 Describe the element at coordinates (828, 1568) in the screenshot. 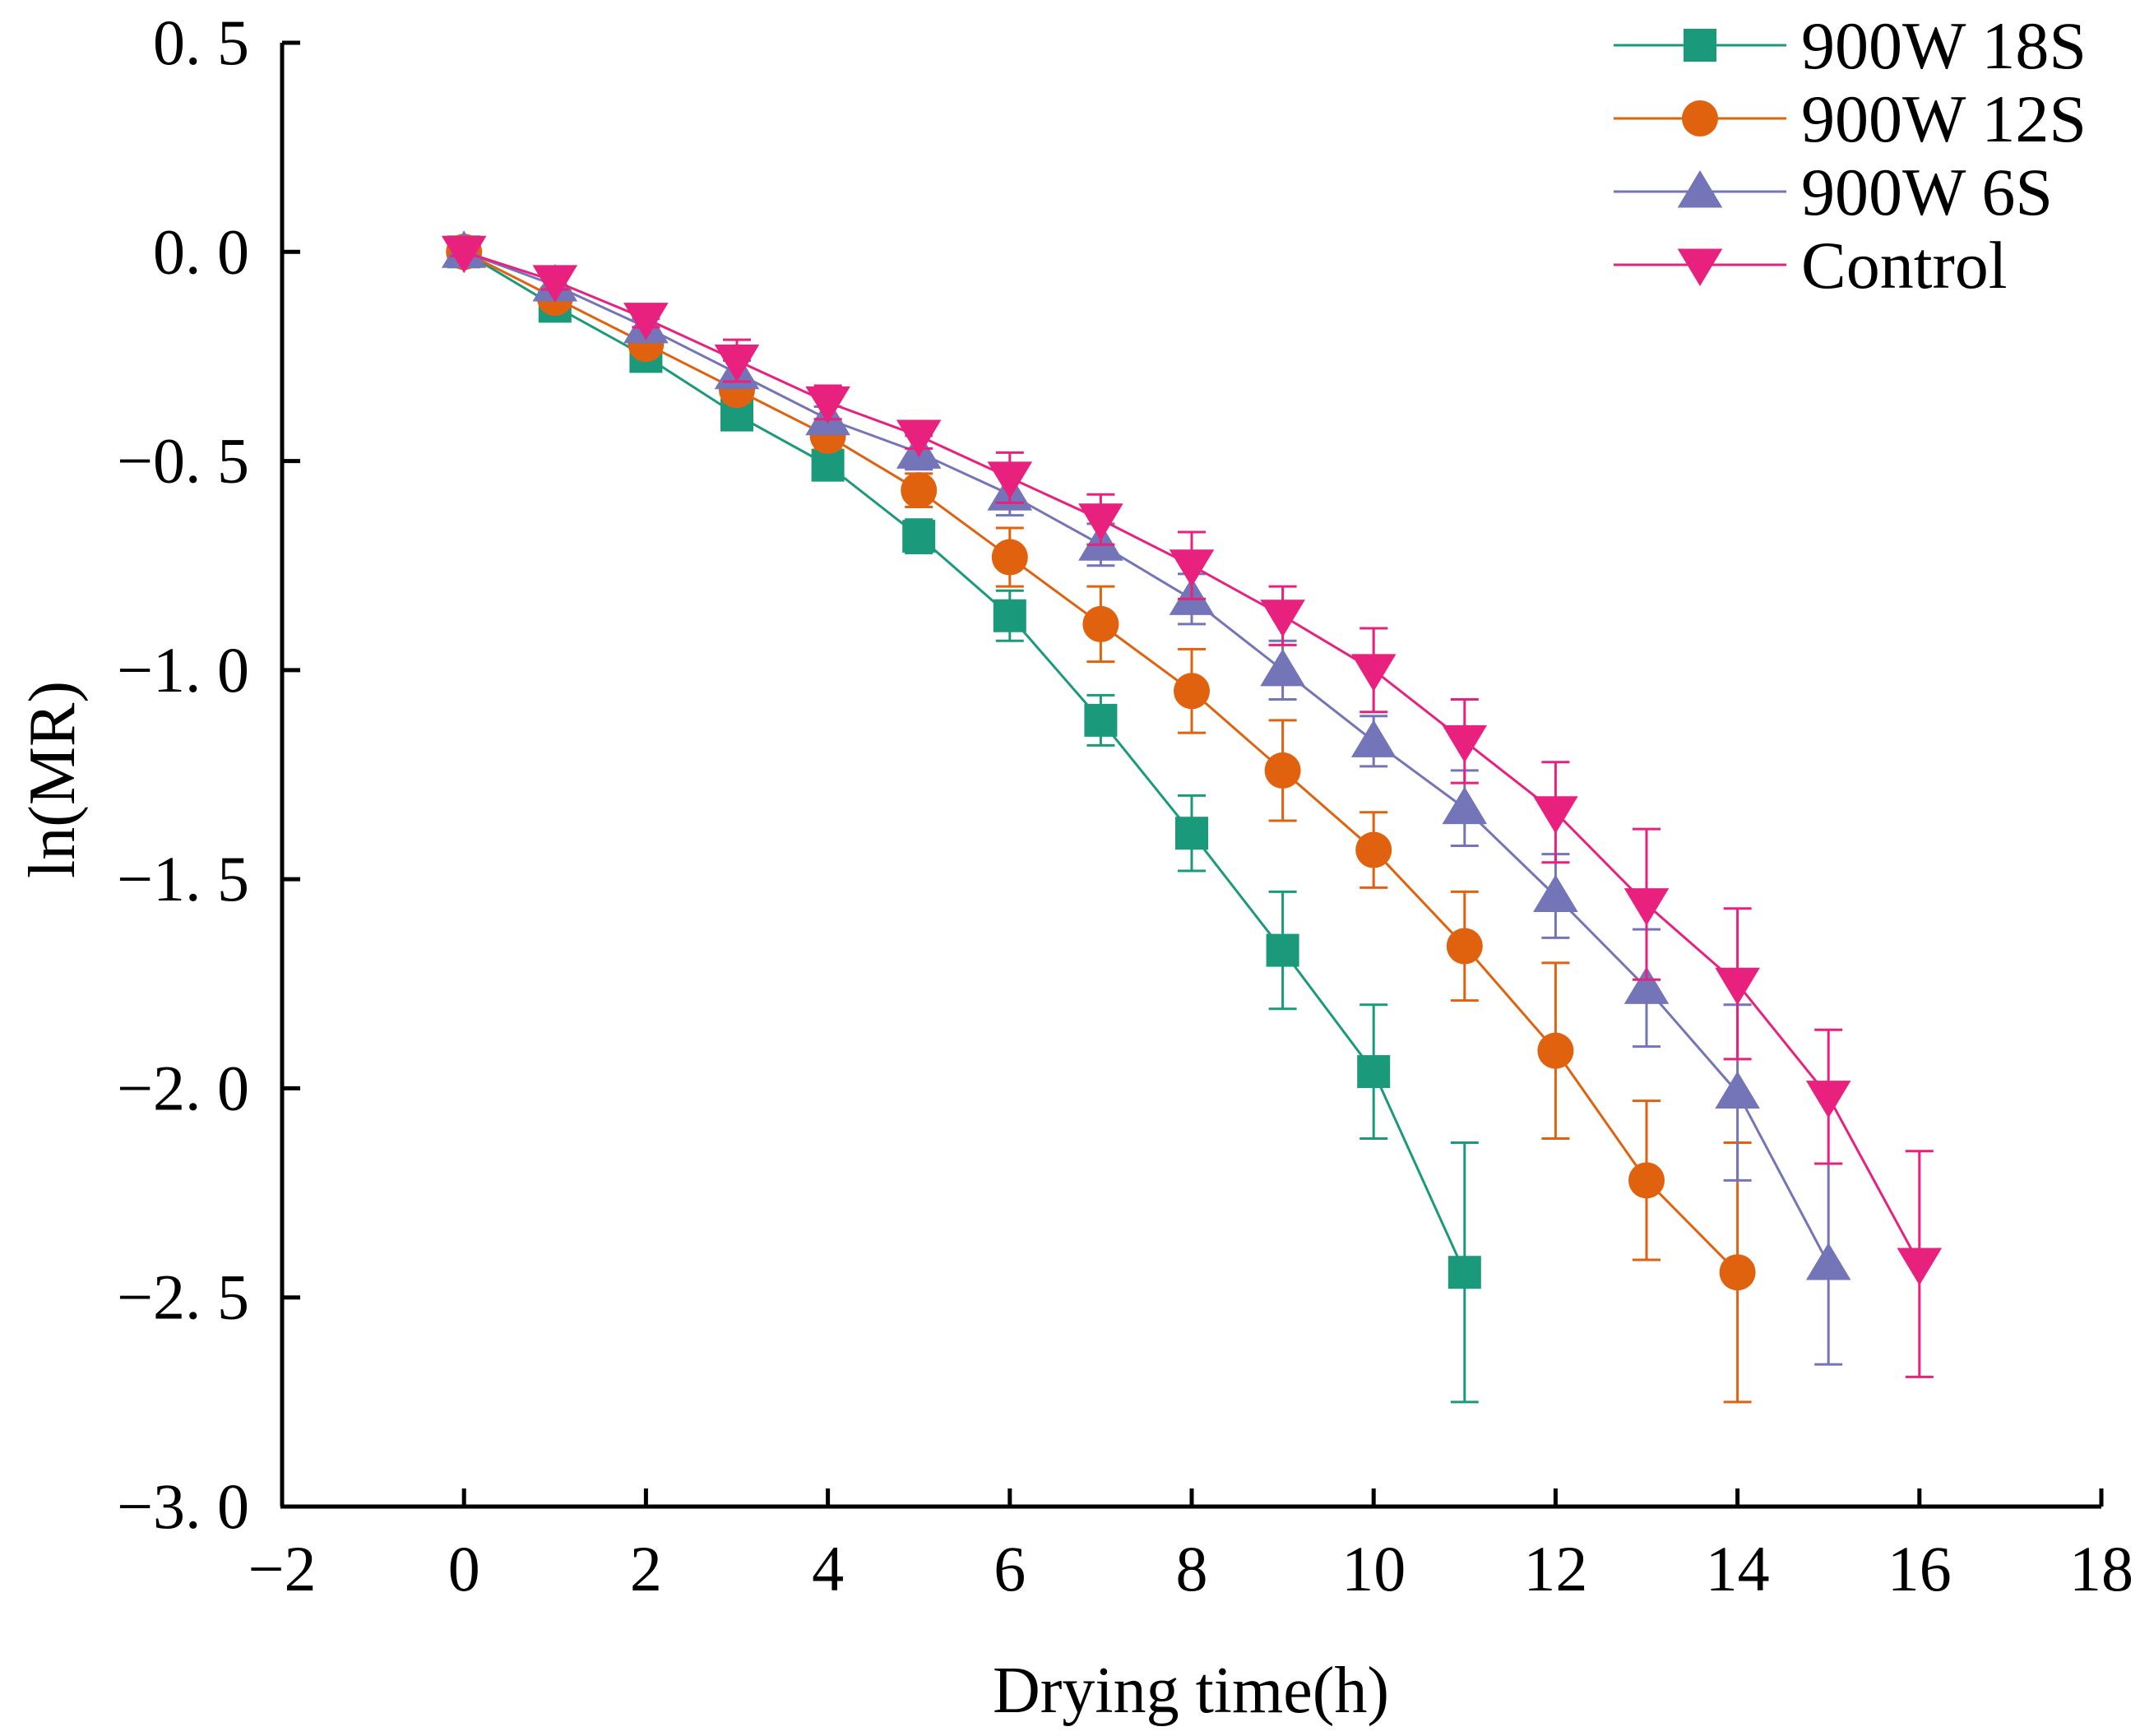

I see `x-tick-label: 4` at that location.